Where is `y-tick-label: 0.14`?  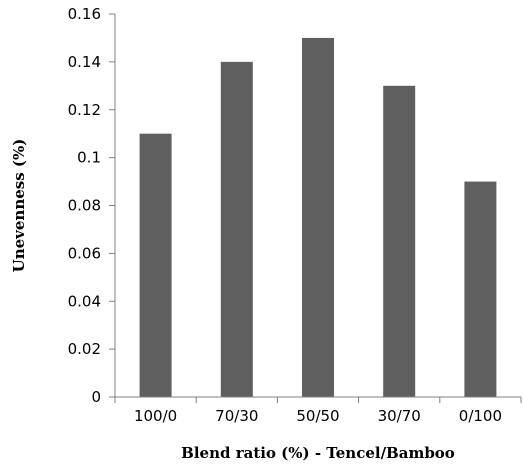
y-tick-label: 0.14 is located at coordinates (84, 62).